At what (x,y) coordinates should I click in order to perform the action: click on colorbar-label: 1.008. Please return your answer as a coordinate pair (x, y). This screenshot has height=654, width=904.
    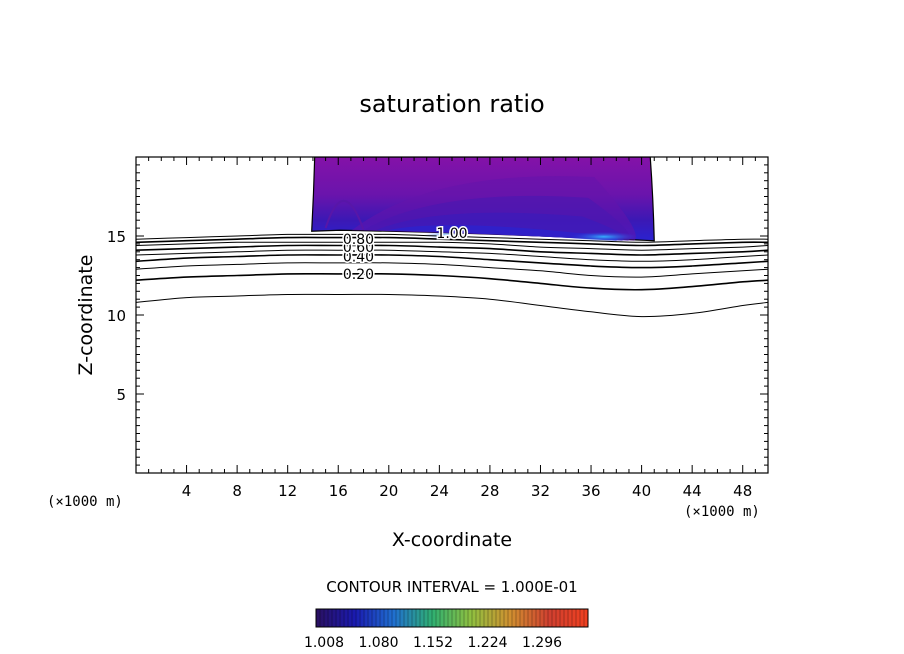
    Looking at the image, I should click on (324, 643).